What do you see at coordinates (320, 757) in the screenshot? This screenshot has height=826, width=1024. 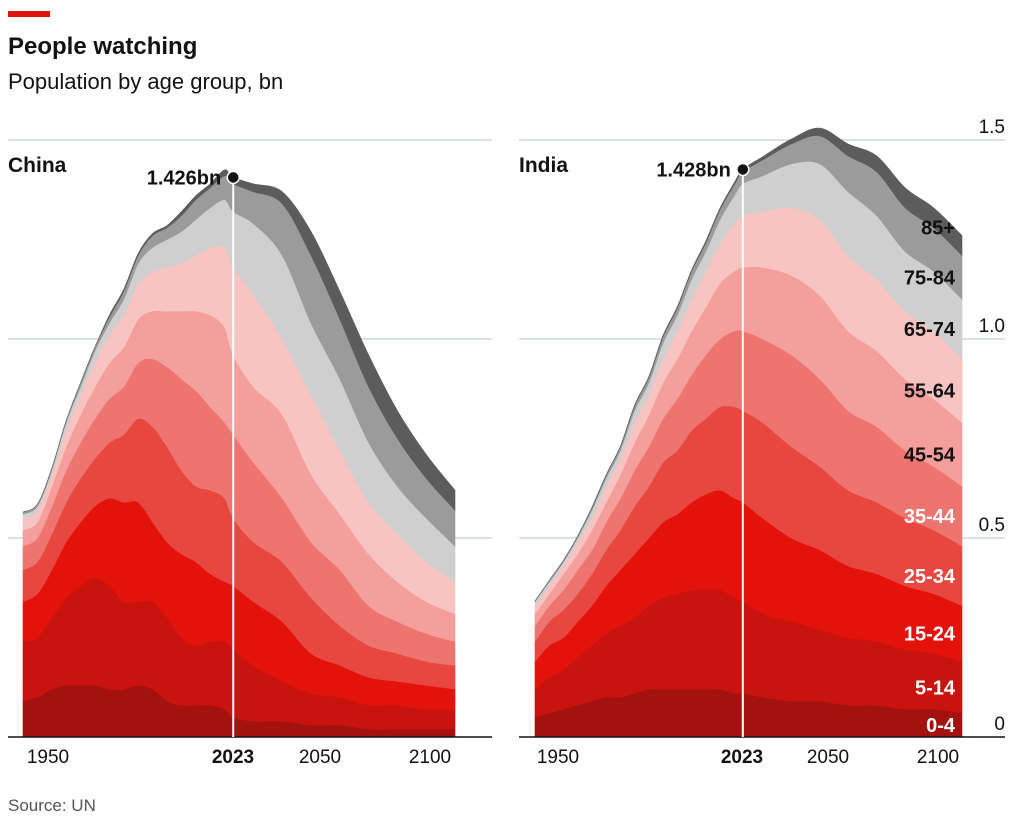 I see `china-xtick-2050: 2050` at bounding box center [320, 757].